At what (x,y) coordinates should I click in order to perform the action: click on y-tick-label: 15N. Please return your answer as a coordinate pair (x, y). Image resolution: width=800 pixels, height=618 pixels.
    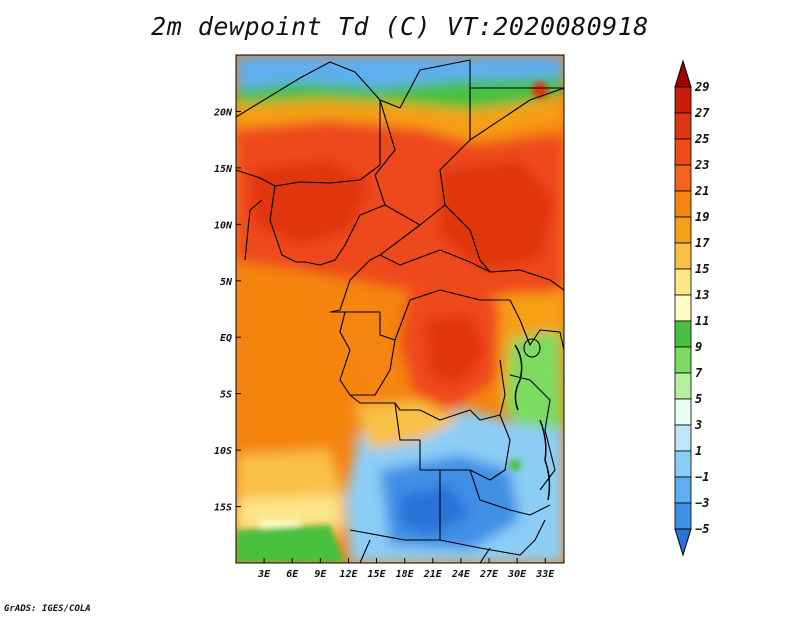
    Looking at the image, I should click on (223, 169).